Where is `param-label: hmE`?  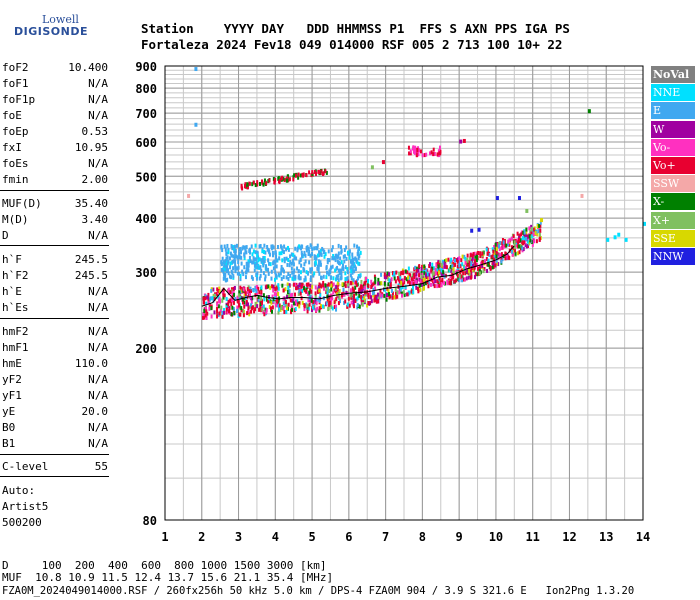 param-label: hmE is located at coordinates (12, 363).